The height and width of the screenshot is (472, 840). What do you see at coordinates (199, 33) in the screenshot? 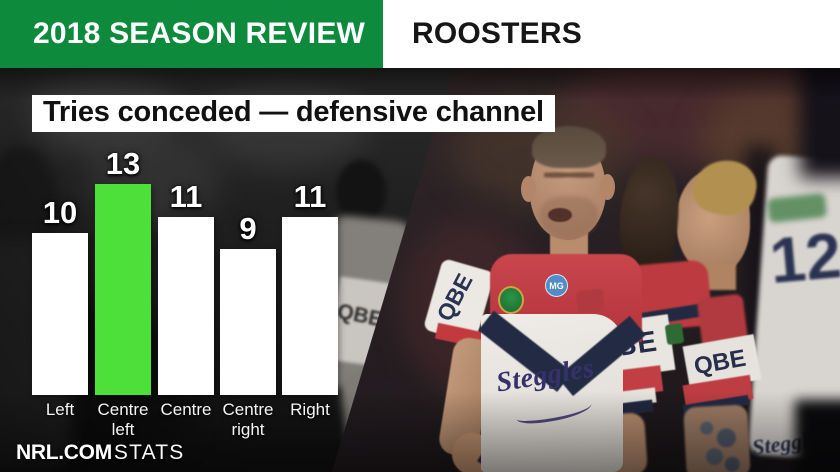
I see `season-review-label: 2018 SEASON REVIEW` at bounding box center [199, 33].